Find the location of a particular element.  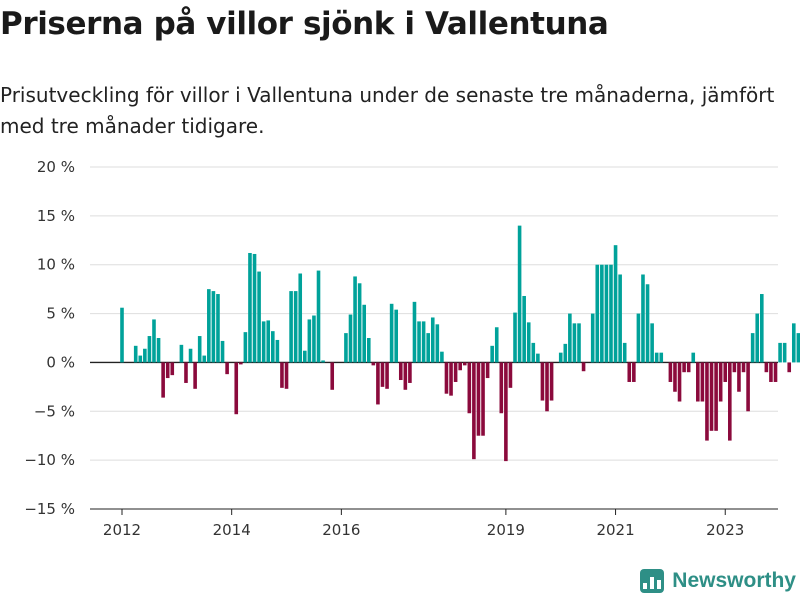

y-tick-label: 15 % is located at coordinates (56, 216).